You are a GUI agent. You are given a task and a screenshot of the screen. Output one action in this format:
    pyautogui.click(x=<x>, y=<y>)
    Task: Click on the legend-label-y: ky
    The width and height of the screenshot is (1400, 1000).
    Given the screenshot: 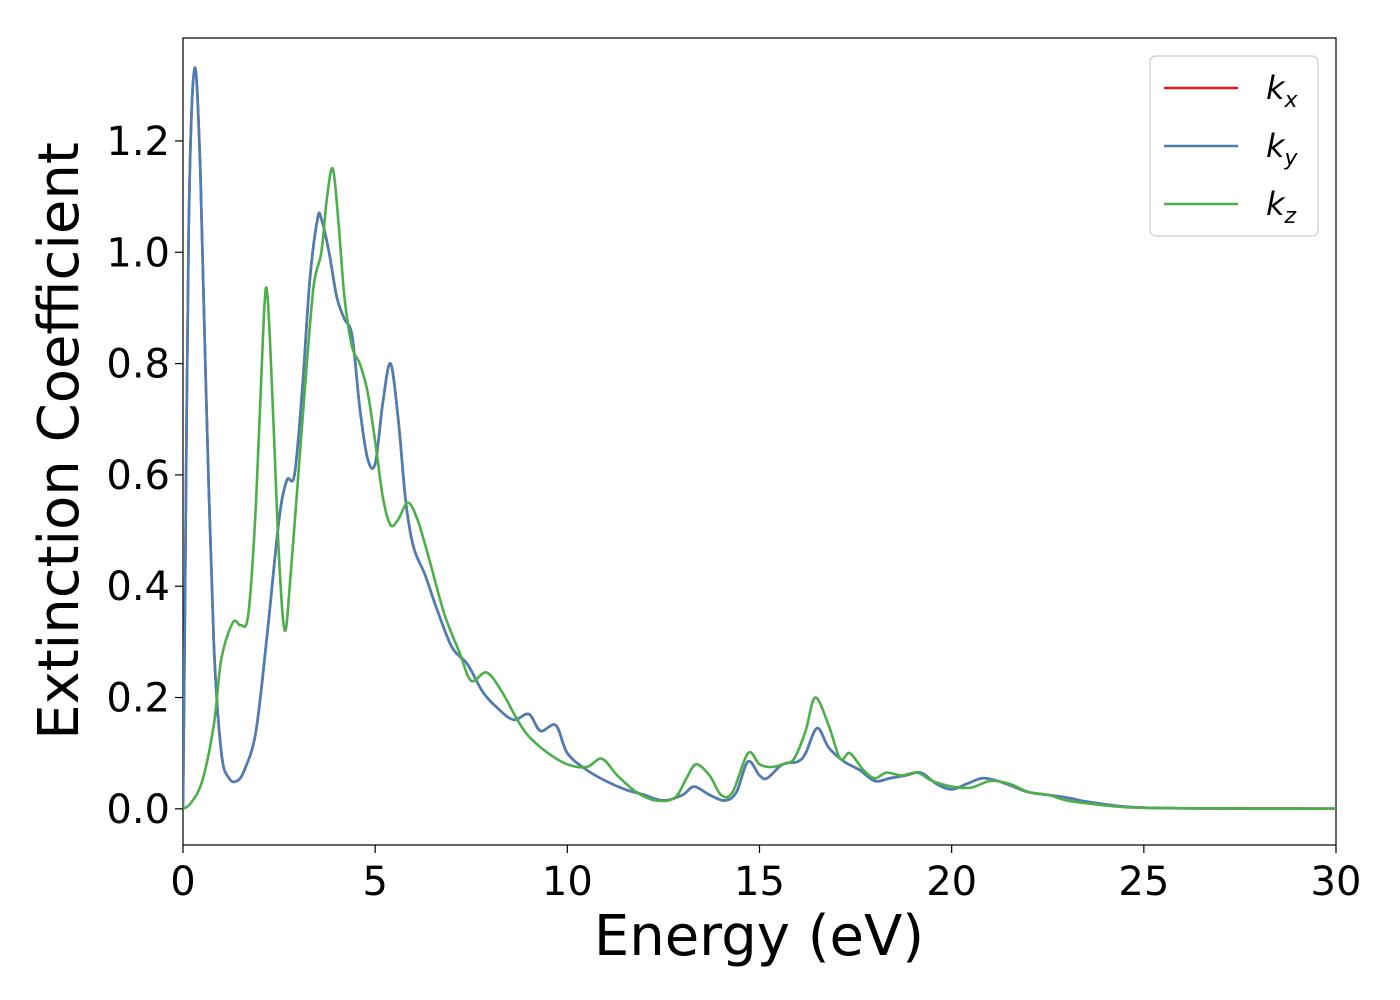 What is the action you would take?
    pyautogui.click(x=1282, y=149)
    